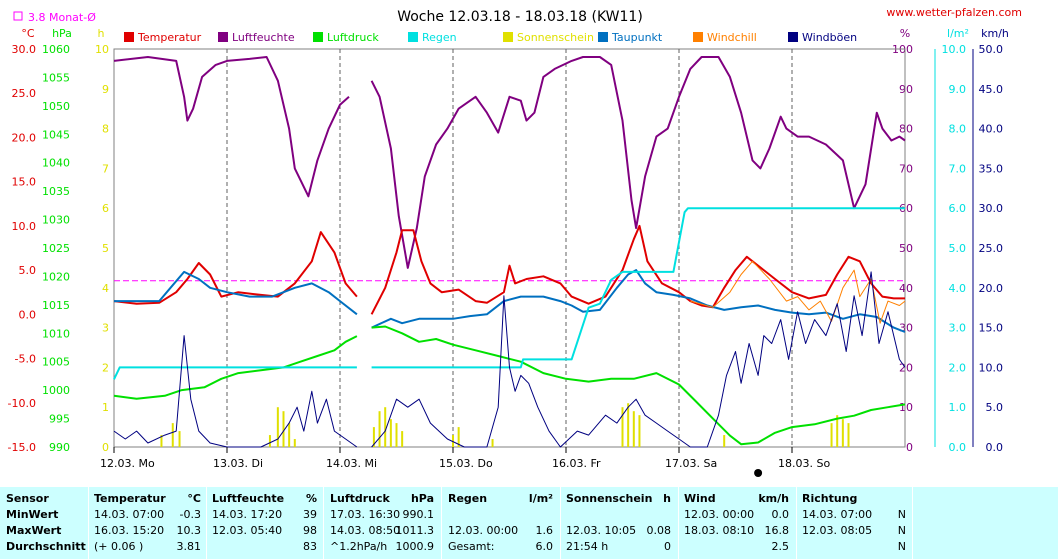  Describe the element at coordinates (28, 270) in the screenshot. I see `axis-tick-label: 5.0` at that location.